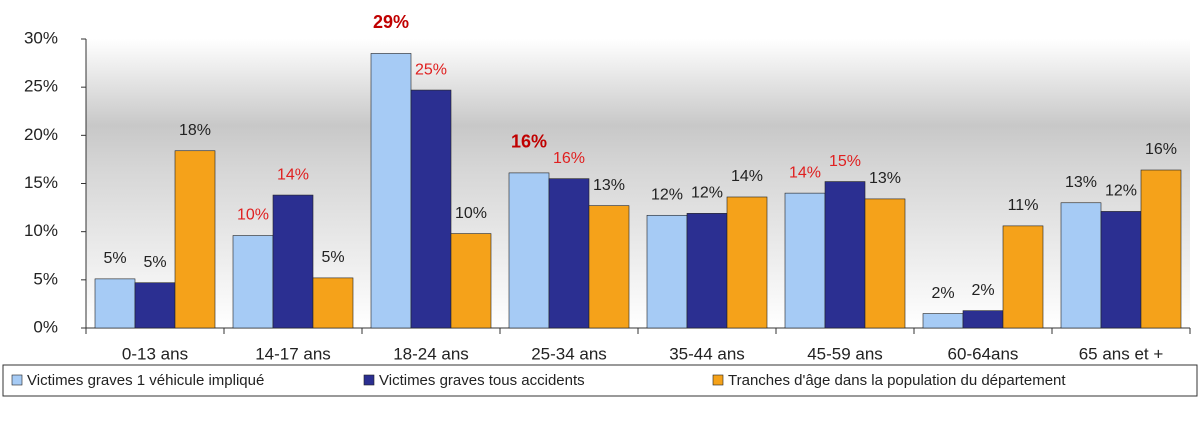 The height and width of the screenshot is (425, 1202). Describe the element at coordinates (482, 380) in the screenshot. I see `legend-label: Victimes graves tous accidents` at that location.